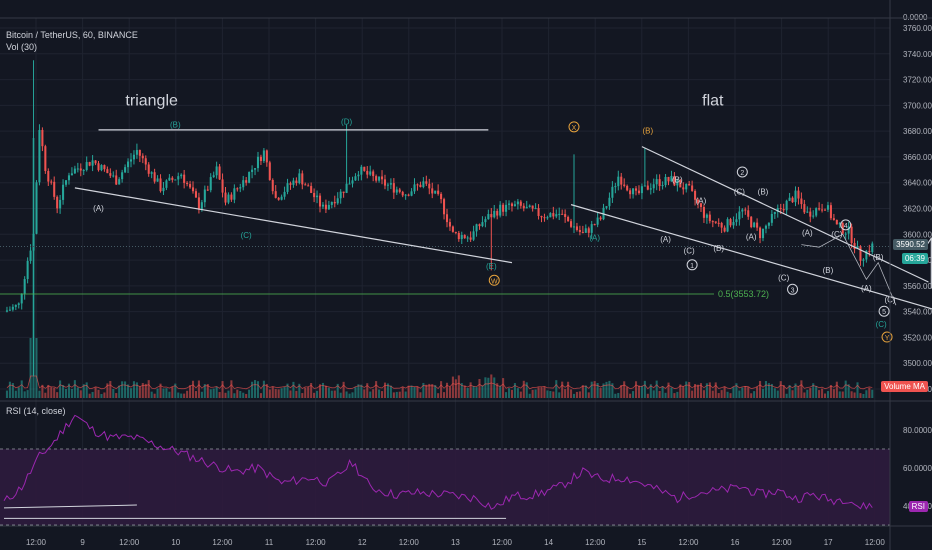 The height and width of the screenshot is (550, 932). I want to click on symbol-title: Bitcoin / TetherUS, 60, BINANCE, so click(72, 35).